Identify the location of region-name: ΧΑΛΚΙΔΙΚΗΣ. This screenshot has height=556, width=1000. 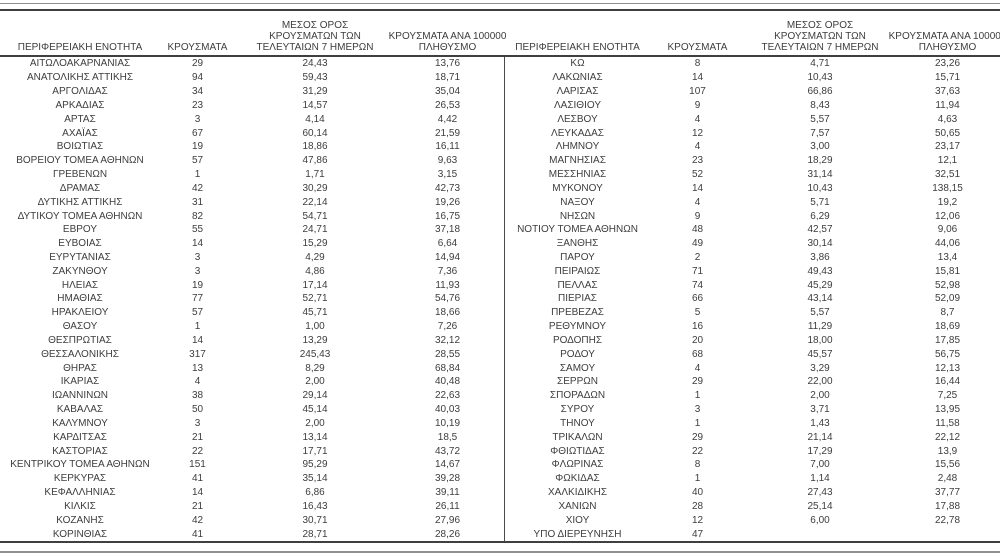
(577, 493).